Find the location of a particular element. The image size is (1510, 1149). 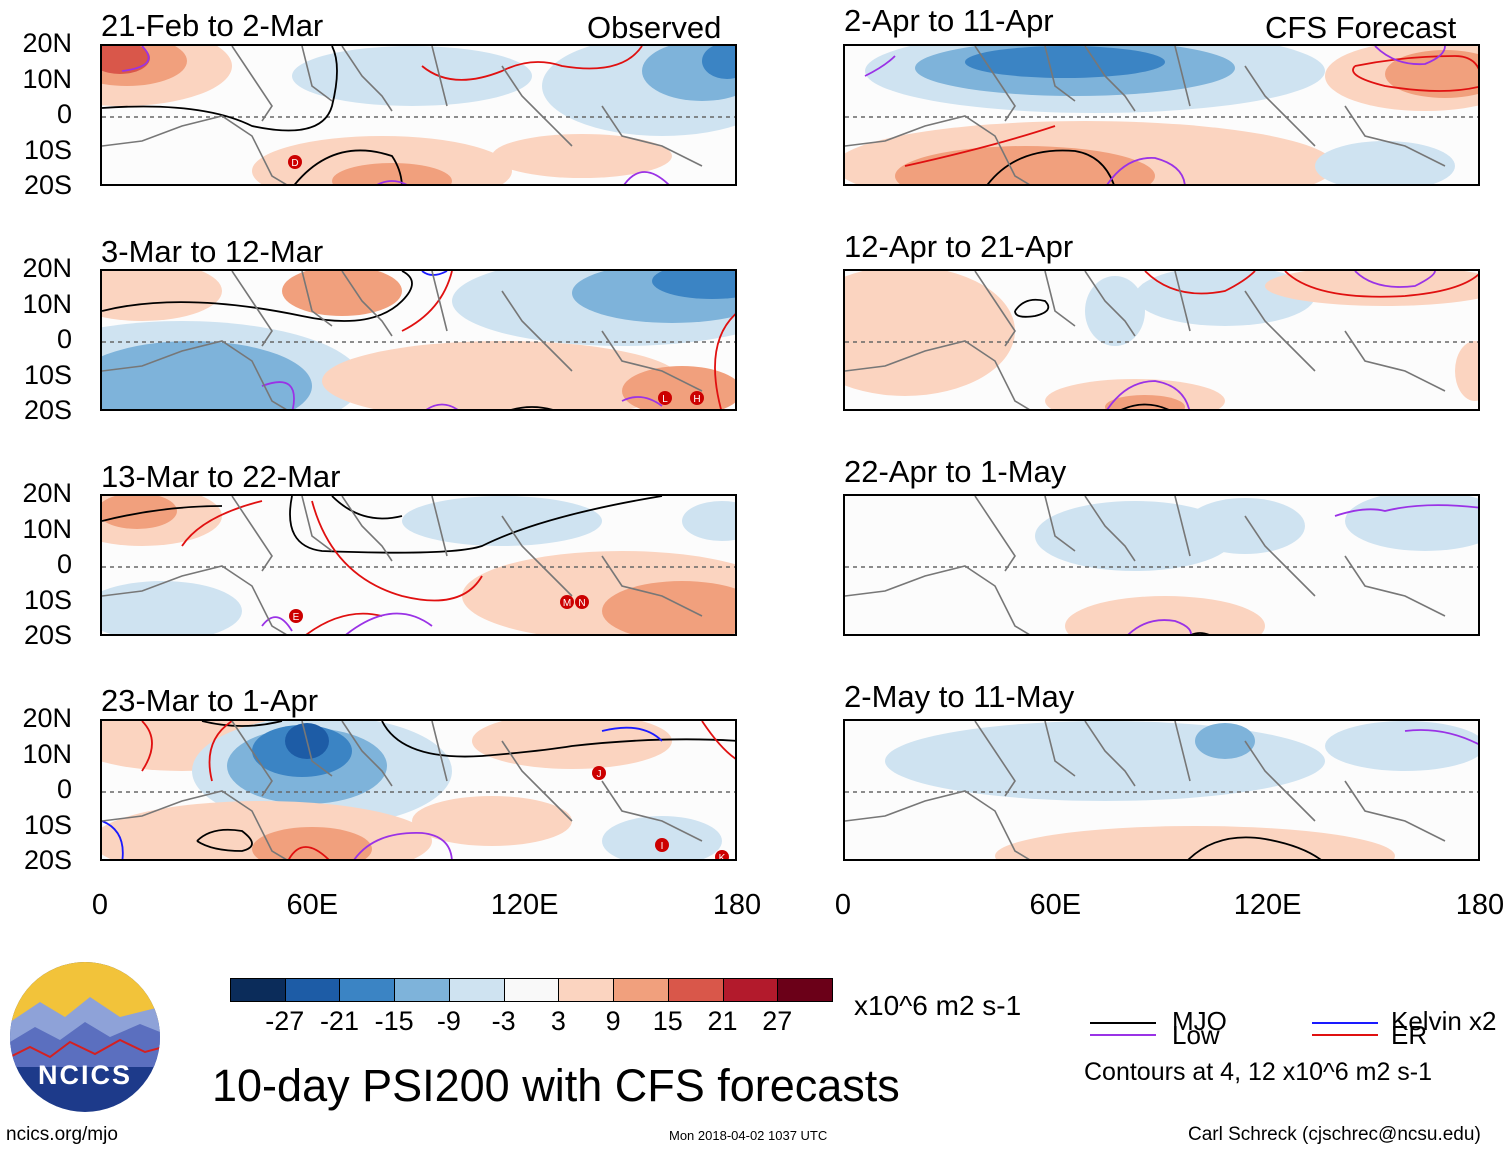

storm-marker: L is located at coordinates (665, 398).